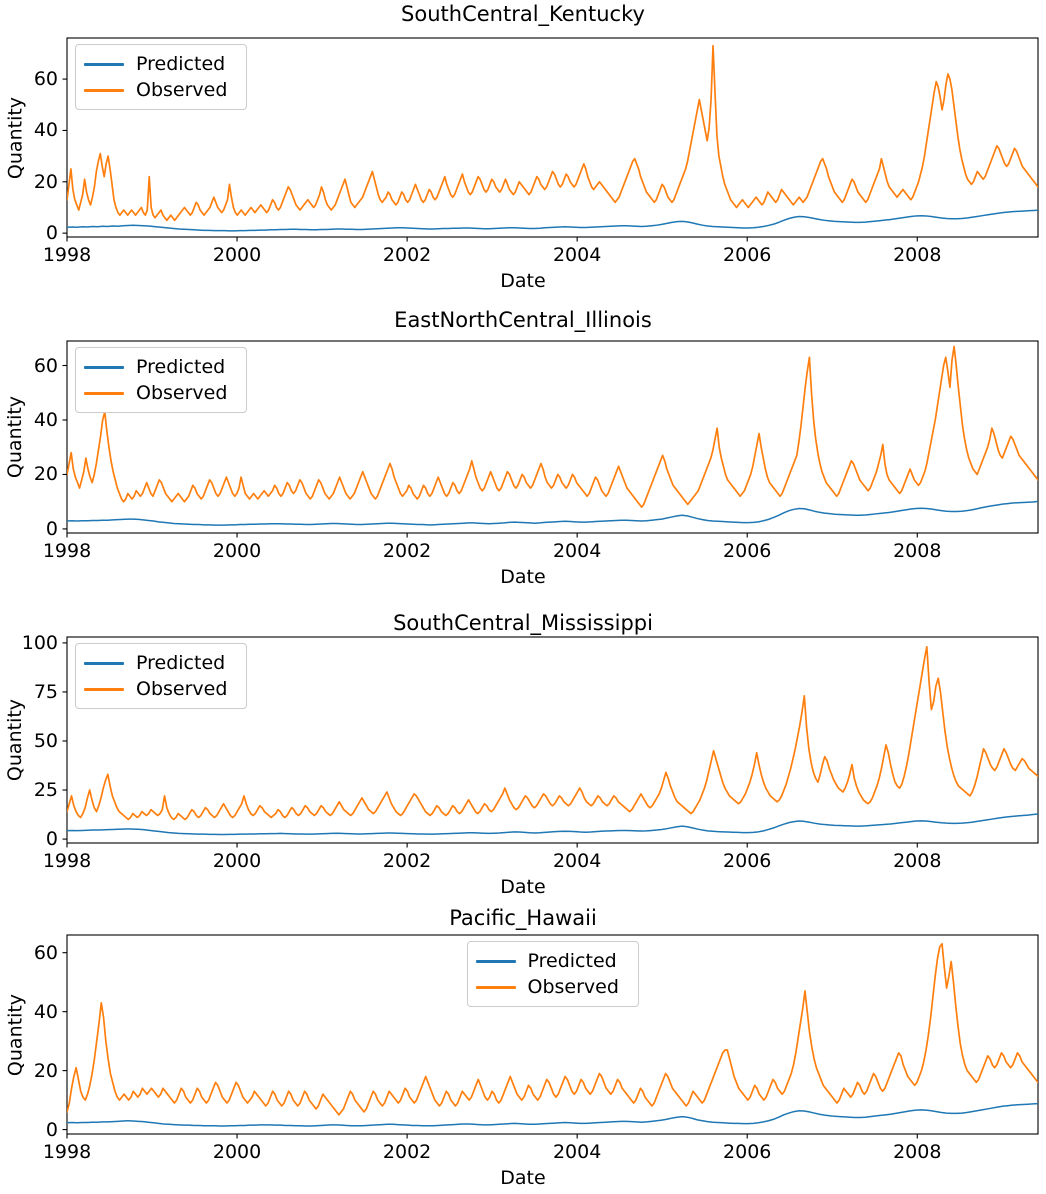  What do you see at coordinates (45, 740) in the screenshot?
I see `y-tick-label: 50` at bounding box center [45, 740].